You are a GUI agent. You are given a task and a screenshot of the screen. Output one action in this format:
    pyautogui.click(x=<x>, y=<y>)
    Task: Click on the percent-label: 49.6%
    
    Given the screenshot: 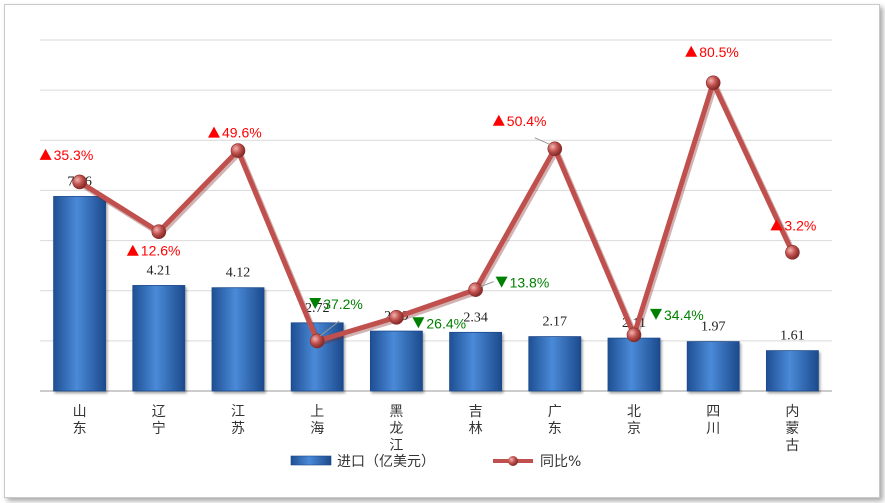 What is the action you would take?
    pyautogui.click(x=235, y=133)
    